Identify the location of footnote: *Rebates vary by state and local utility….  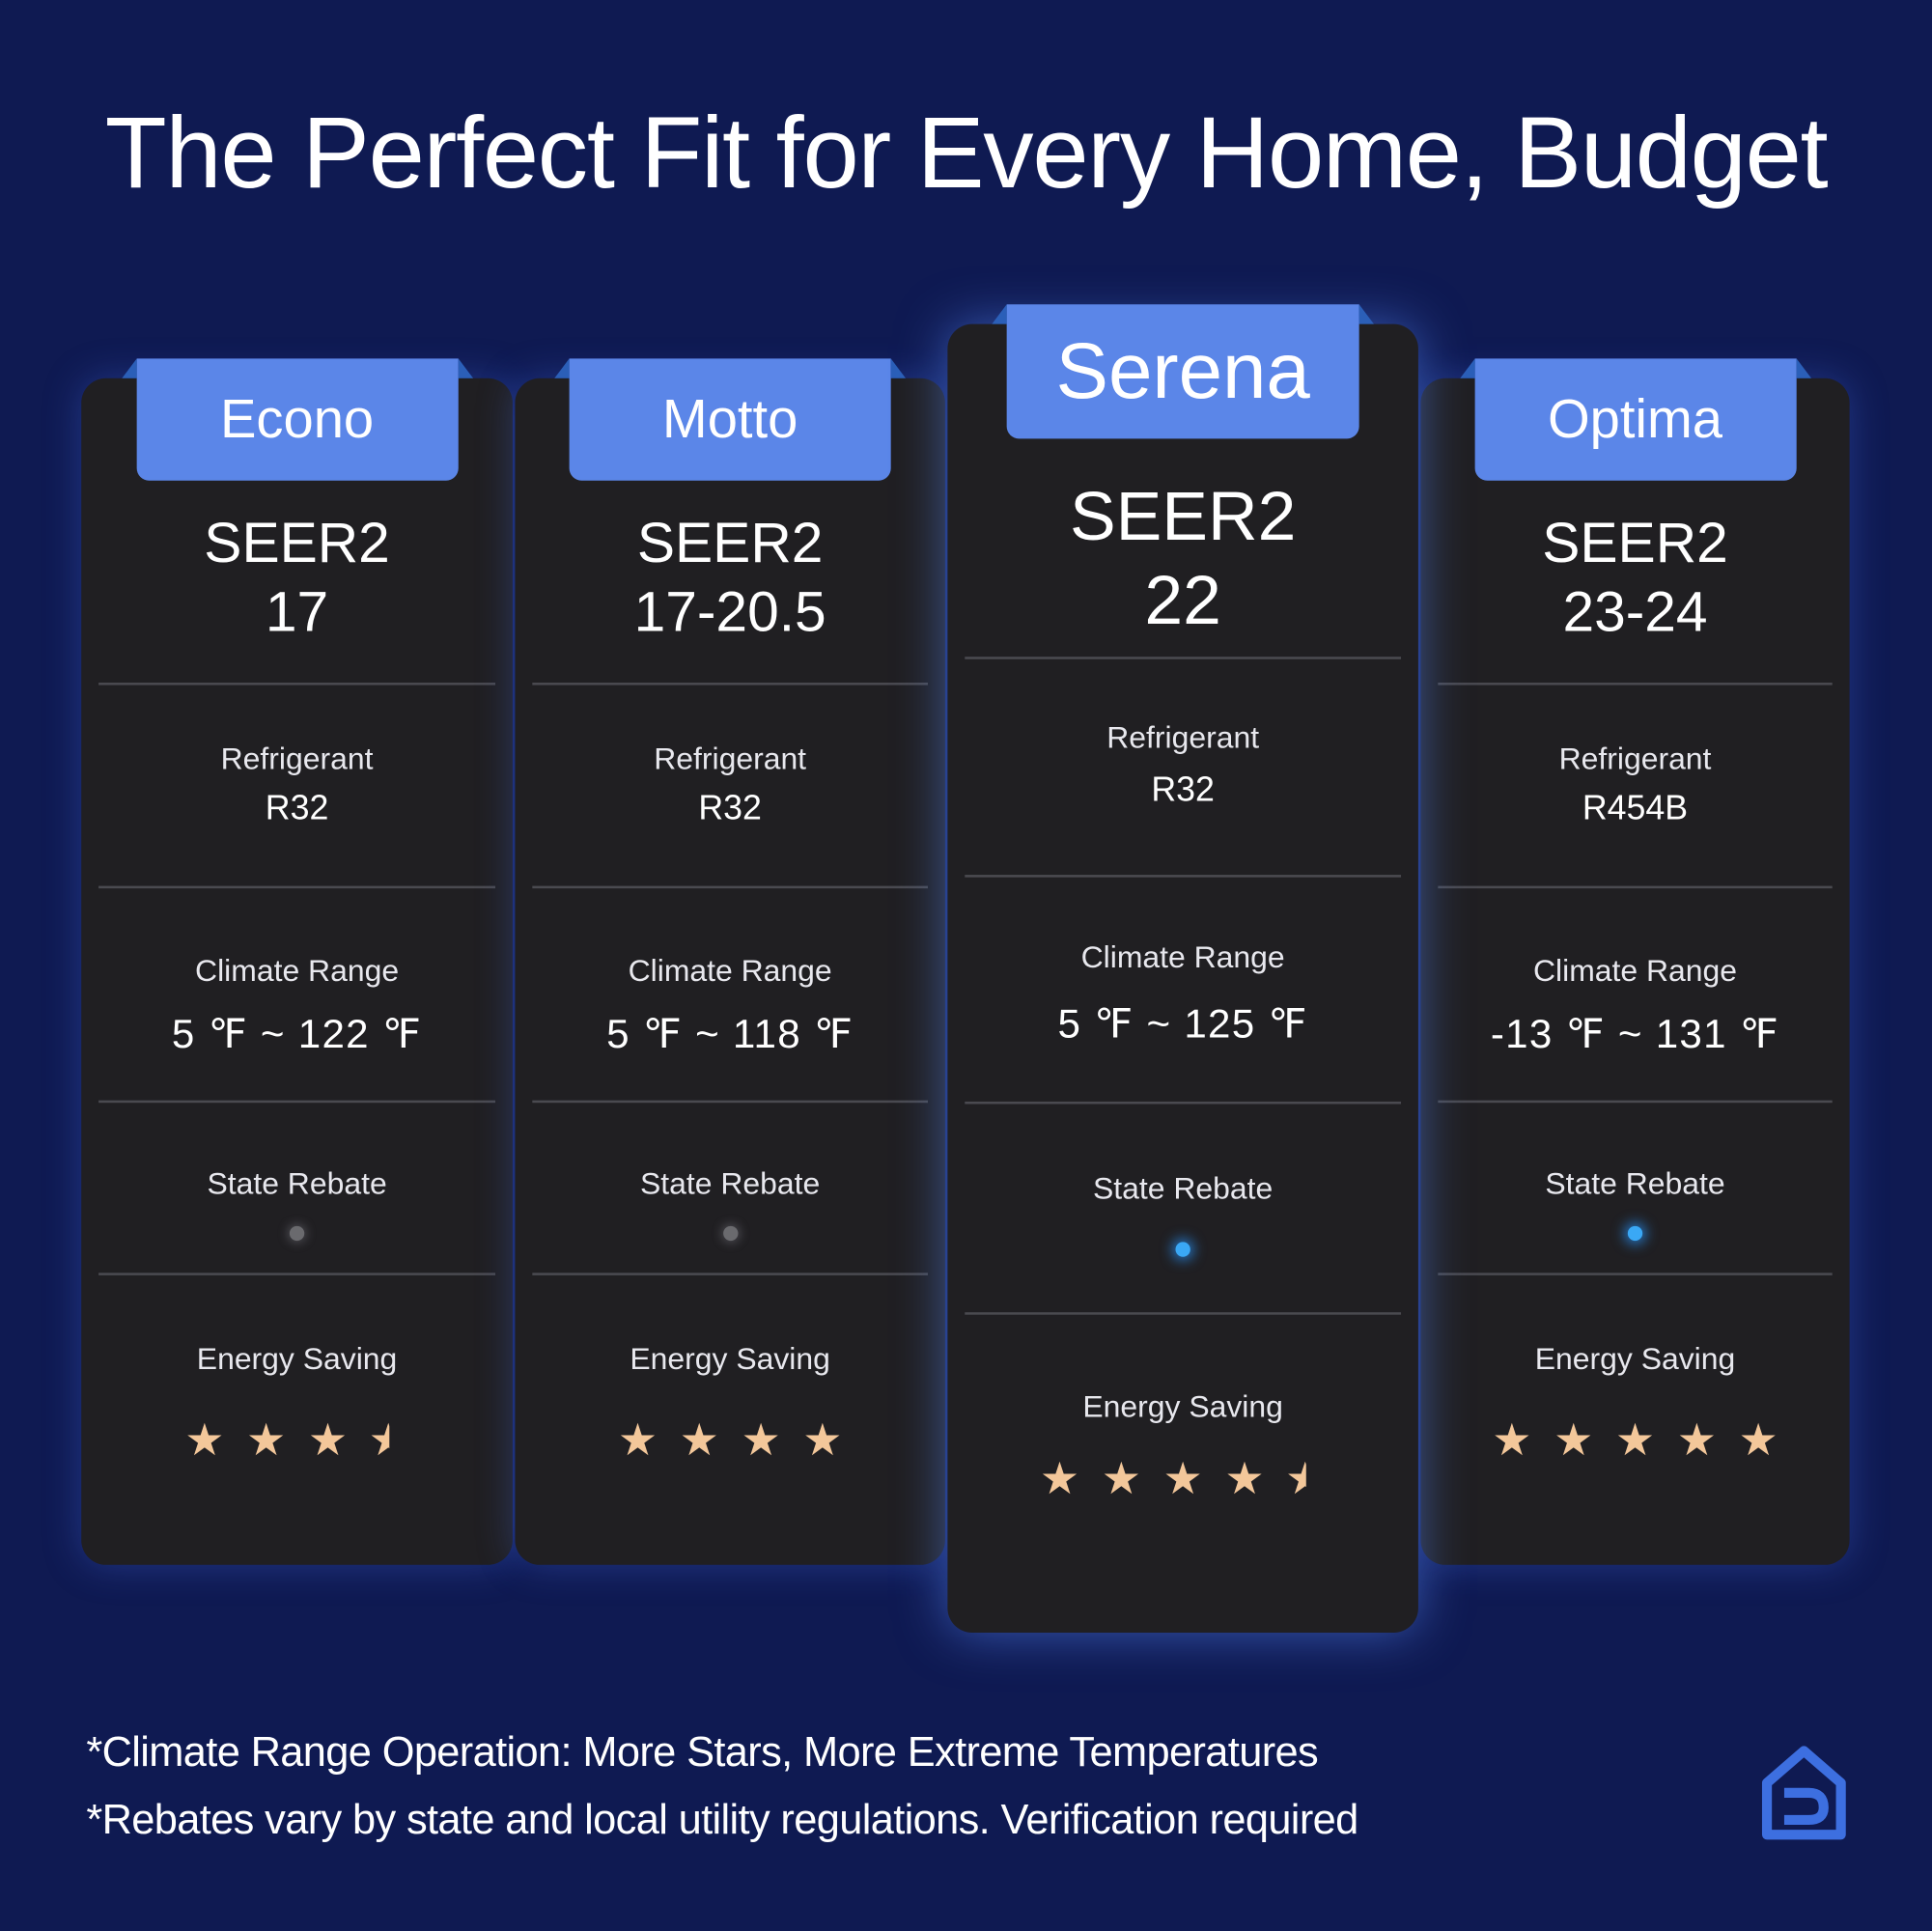
(722, 1820).